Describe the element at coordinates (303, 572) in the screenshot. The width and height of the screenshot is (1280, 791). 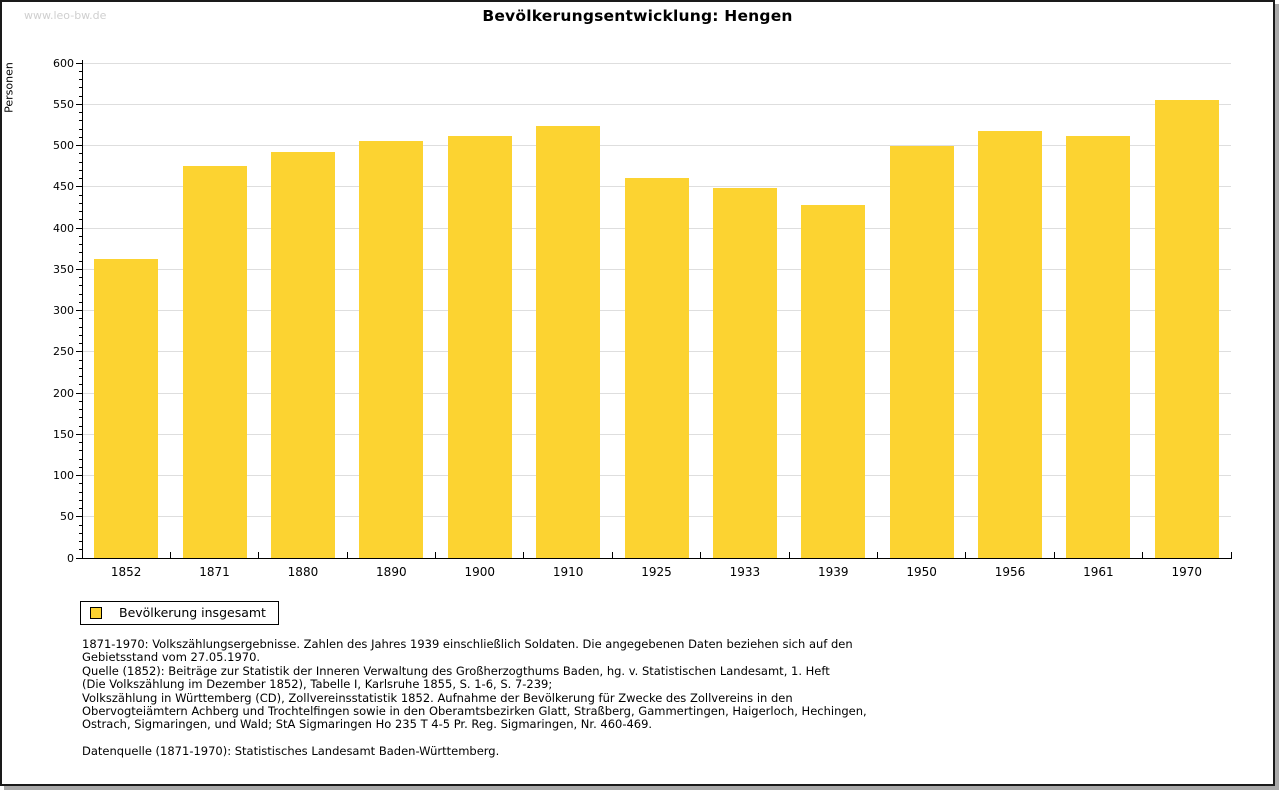
I see `x-axis-tick-label: 1880` at that location.